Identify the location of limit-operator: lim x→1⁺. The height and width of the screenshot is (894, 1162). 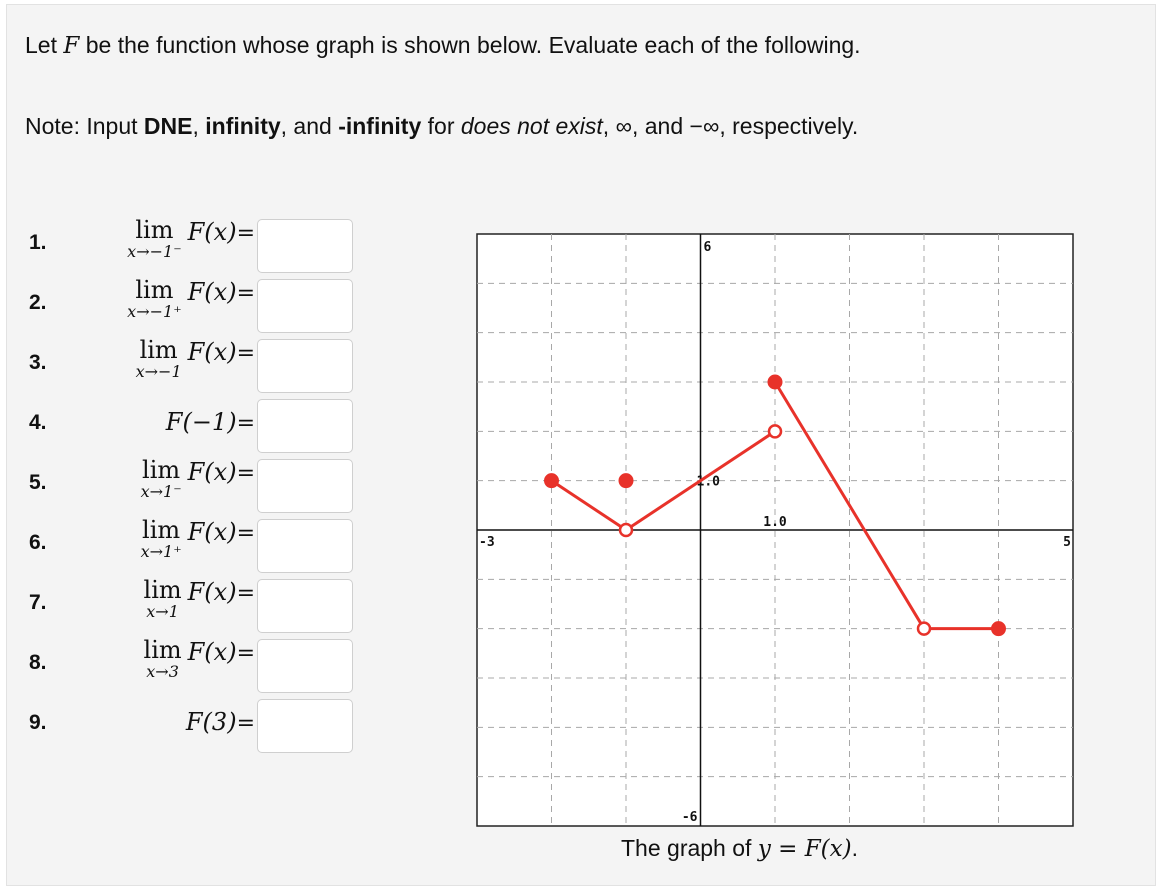
(161, 538).